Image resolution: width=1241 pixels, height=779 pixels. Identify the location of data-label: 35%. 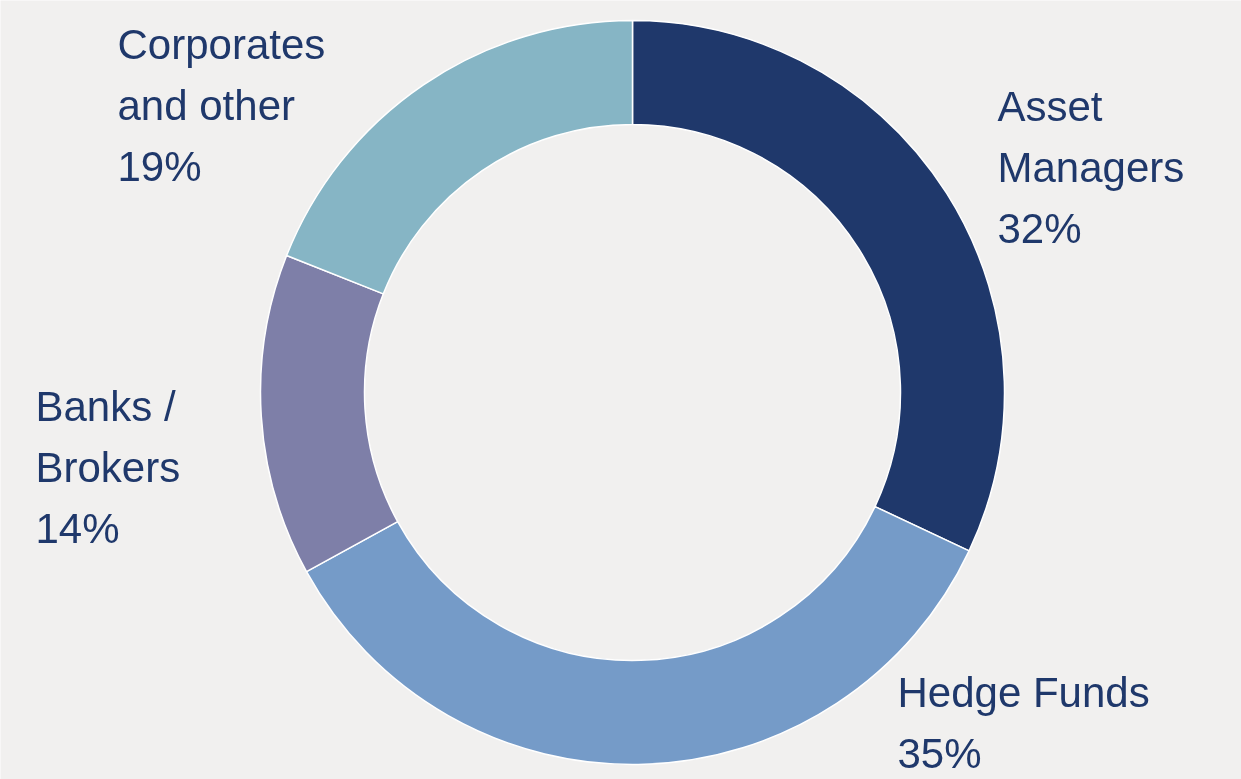
(939, 753).